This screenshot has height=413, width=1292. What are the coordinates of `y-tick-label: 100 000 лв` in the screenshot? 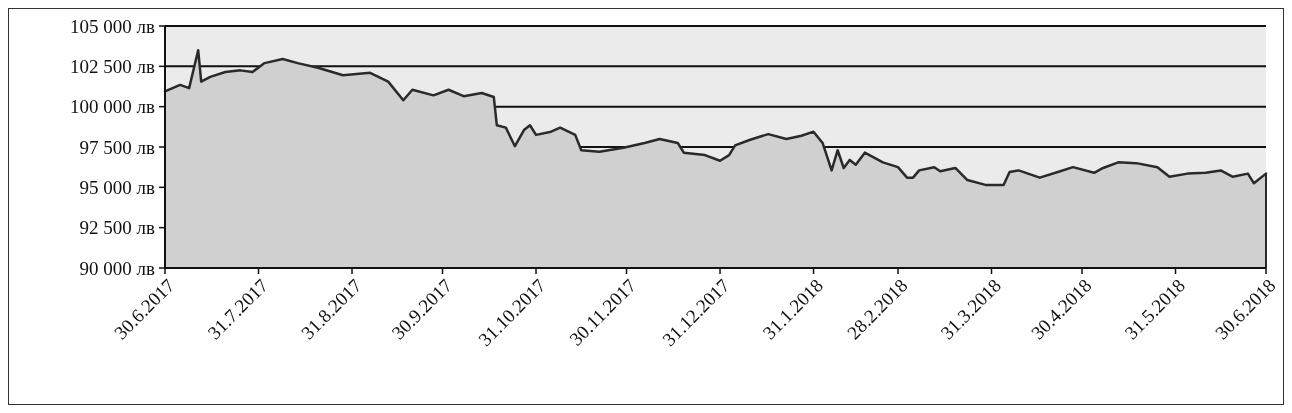 It's located at (113, 107).